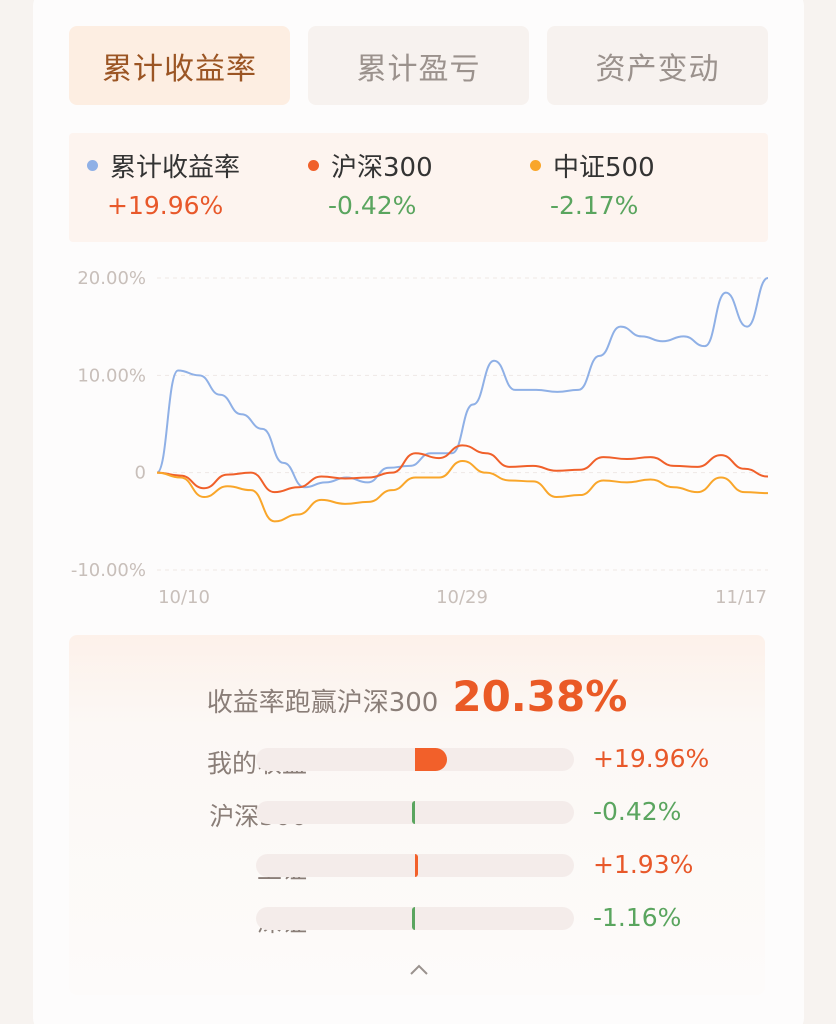 This screenshot has height=1024, width=836. I want to click on outperform-headline: 收益率跑赢沪深300 20.38%, so click(417, 696).